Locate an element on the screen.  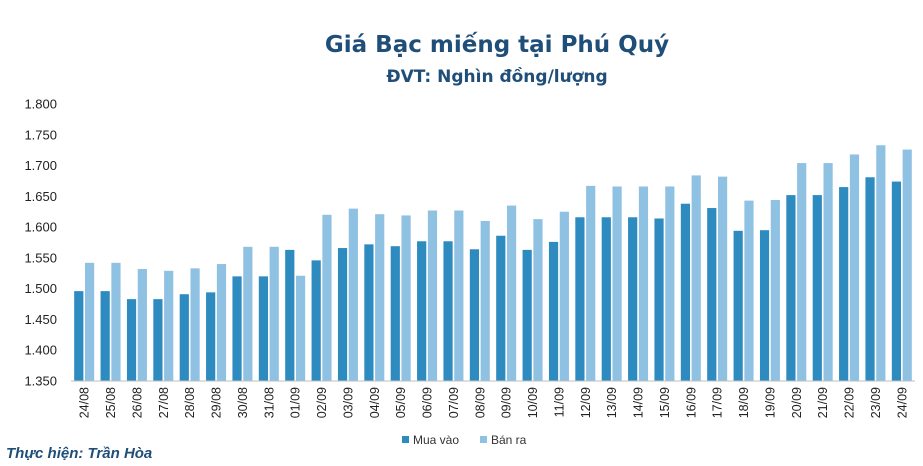
x-tick-label: 04/09 is located at coordinates (375, 402).